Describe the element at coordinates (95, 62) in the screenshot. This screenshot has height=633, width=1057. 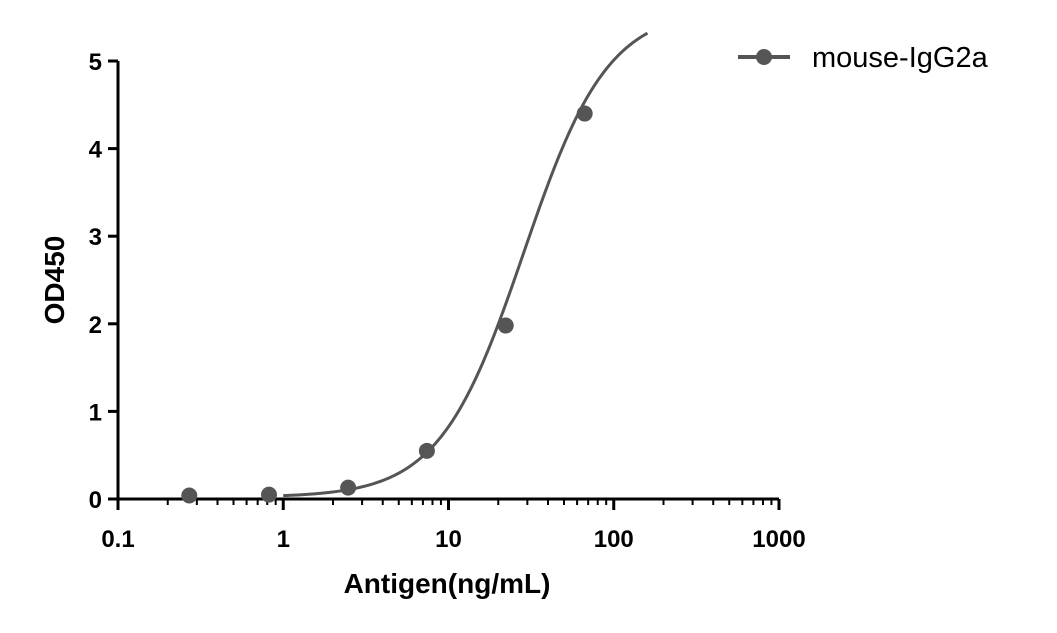
I see `y-tick-label: 5` at that location.